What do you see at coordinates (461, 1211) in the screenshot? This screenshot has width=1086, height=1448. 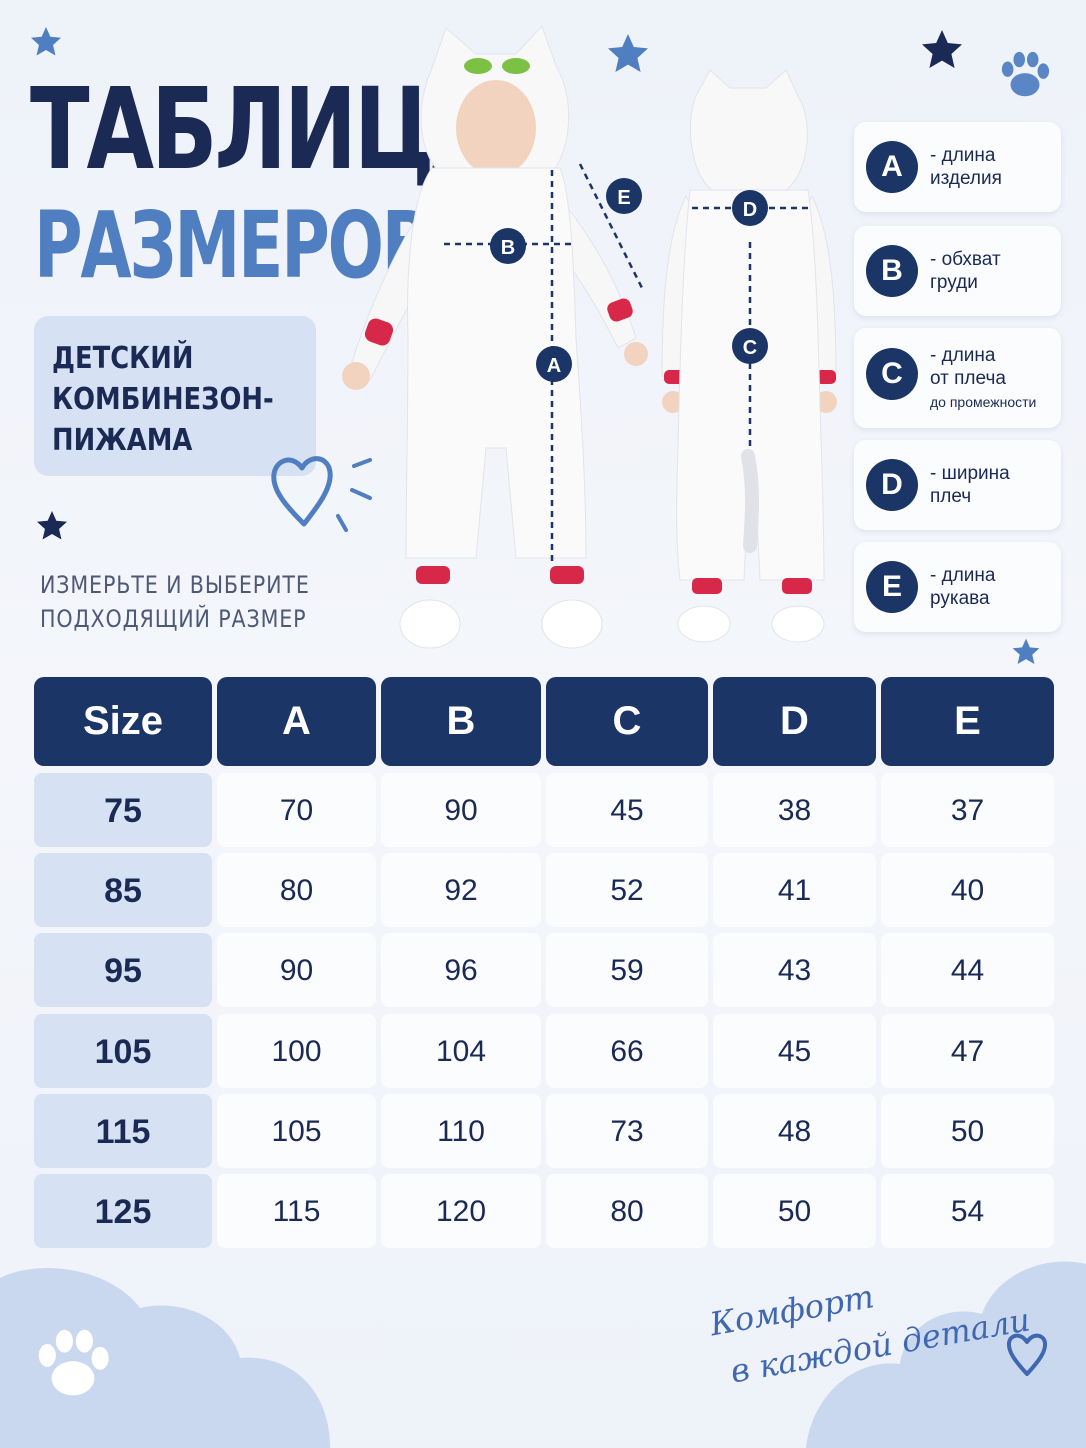 I see `table-cell-b: 120` at bounding box center [461, 1211].